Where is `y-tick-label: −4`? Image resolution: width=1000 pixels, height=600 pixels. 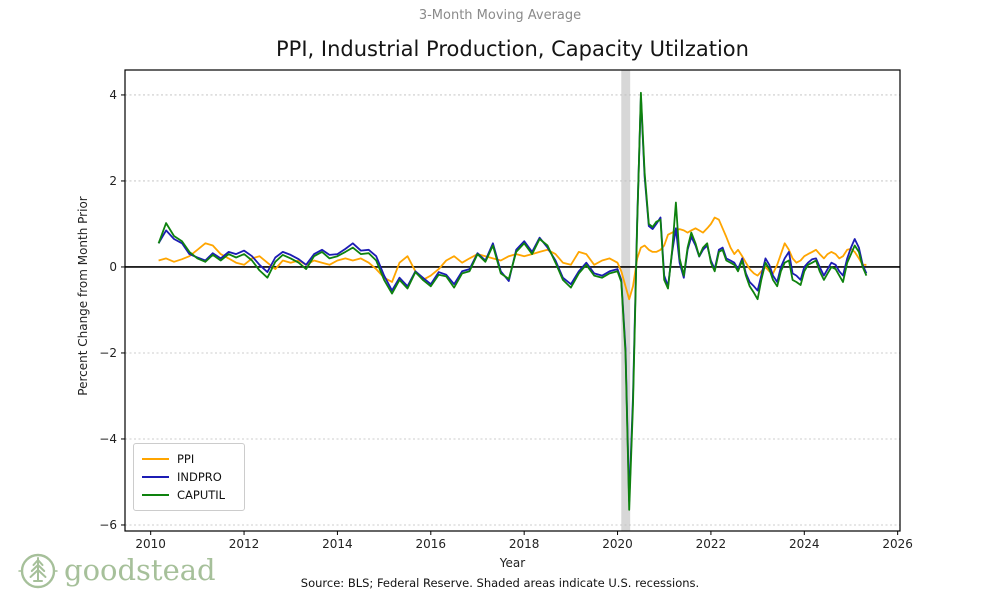
y-tick-label: −4 is located at coordinates (108, 439).